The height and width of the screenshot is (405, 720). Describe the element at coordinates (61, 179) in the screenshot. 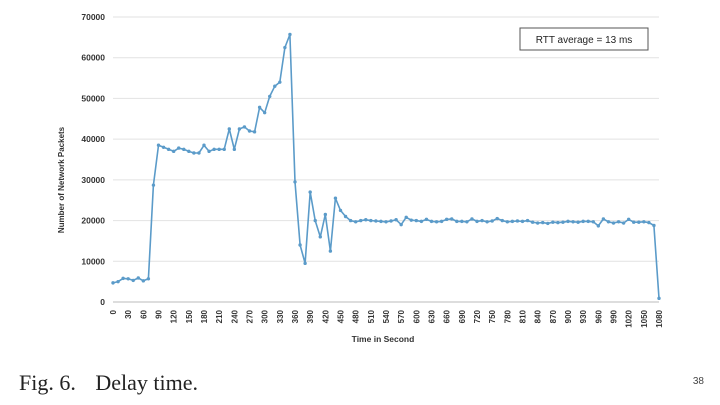

I see `y-axis-label: Number of Network Packets` at that location.